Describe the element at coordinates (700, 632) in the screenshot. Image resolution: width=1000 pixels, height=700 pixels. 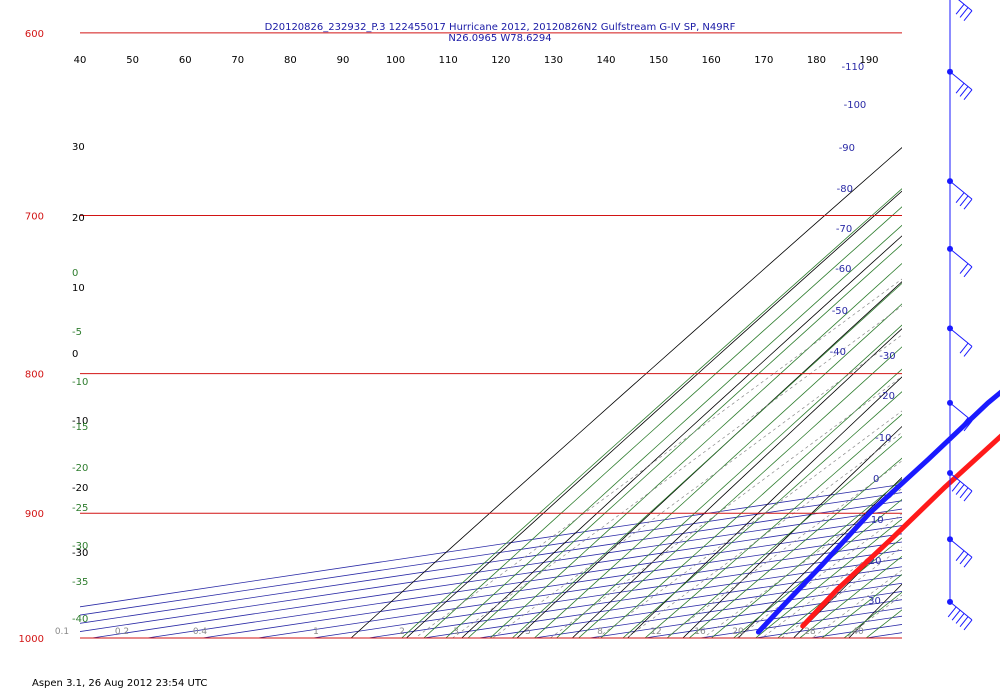
I see `mixing-ratio-label: 16` at that location.